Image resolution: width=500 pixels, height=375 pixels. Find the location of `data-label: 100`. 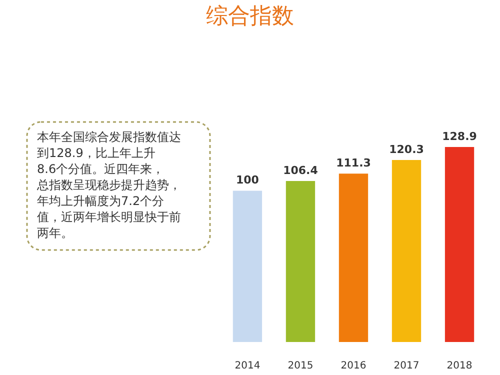

data-label: 100 is located at coordinates (248, 180).